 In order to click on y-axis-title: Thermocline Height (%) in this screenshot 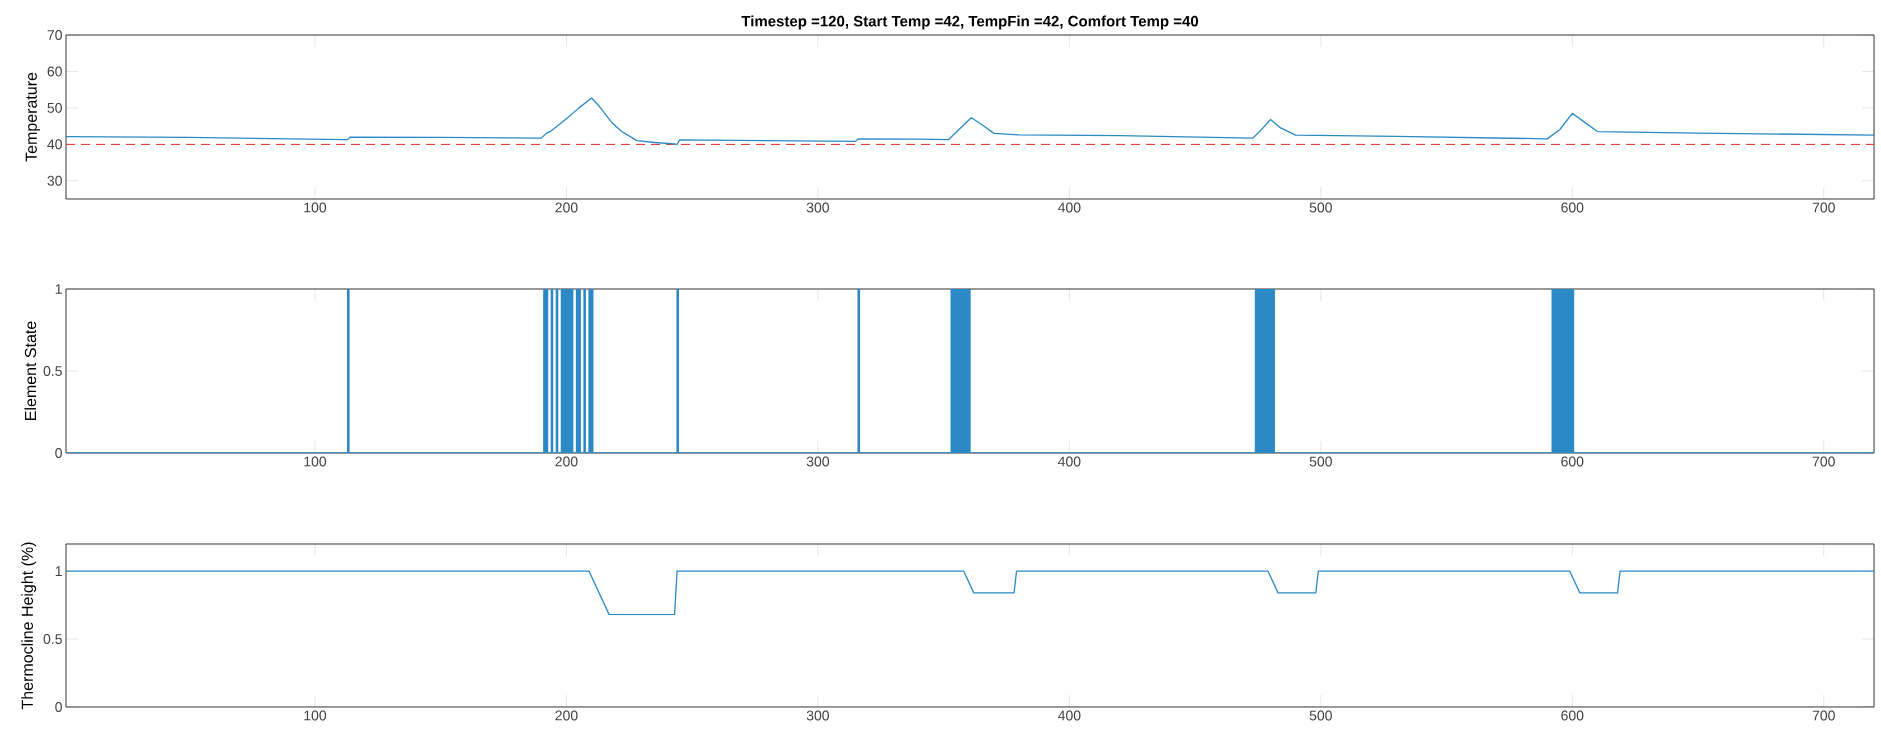, I will do `click(29, 626)`.